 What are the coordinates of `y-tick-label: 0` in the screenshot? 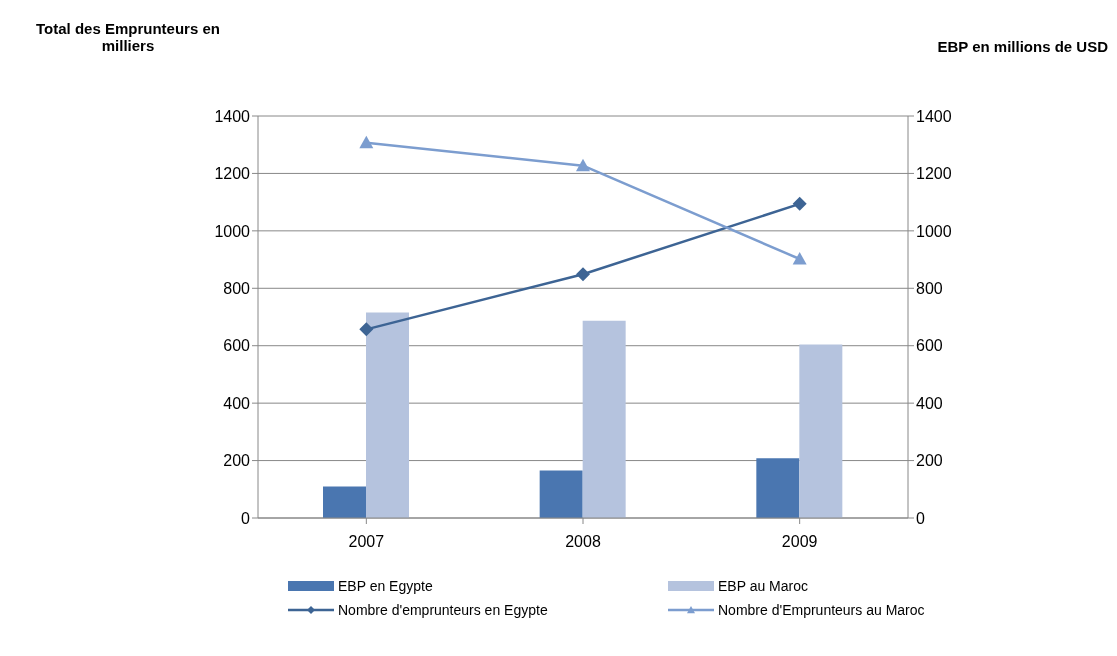 It's located at (246, 518).